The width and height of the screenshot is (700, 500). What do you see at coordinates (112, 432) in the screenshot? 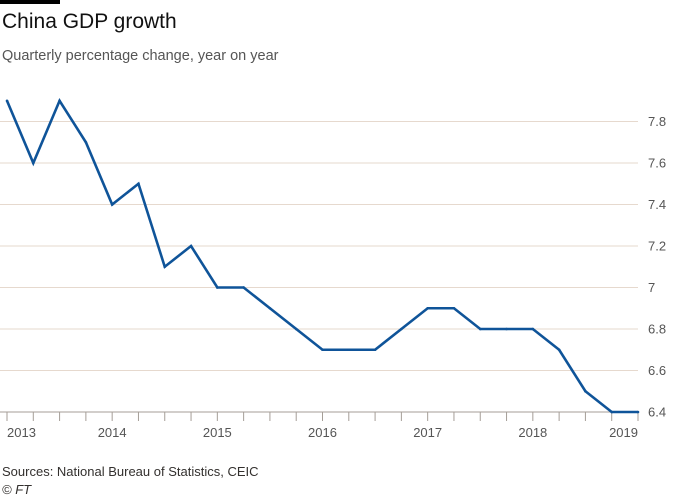
I see `x-tick-label: 2014` at bounding box center [112, 432].